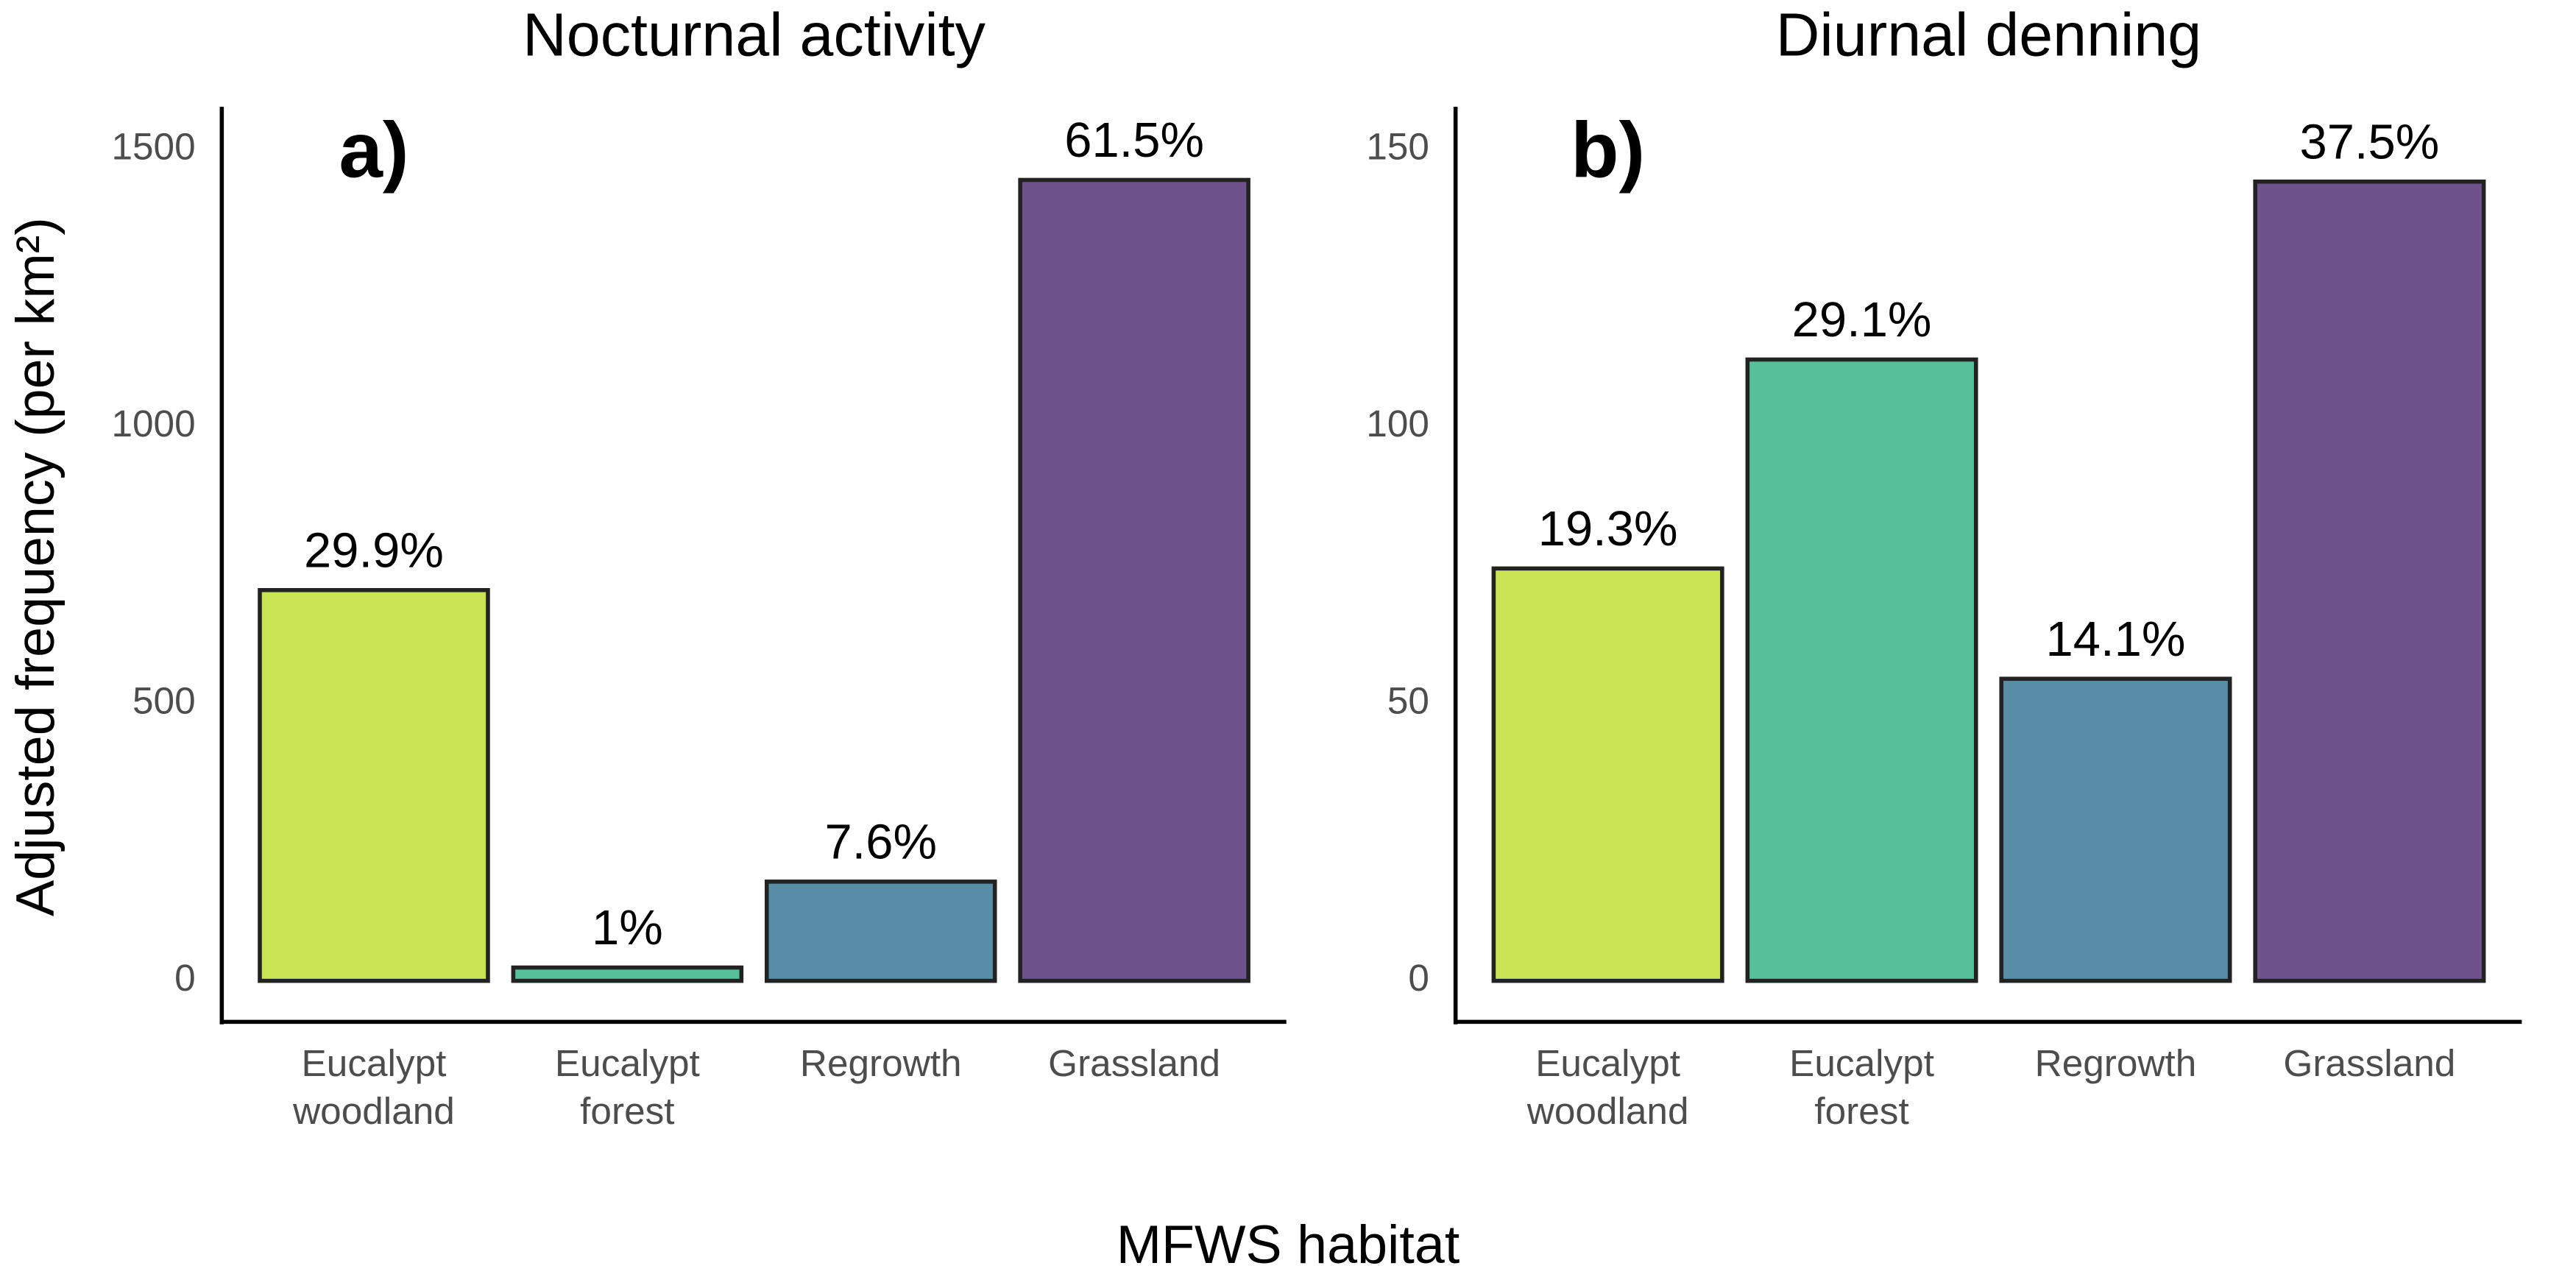 The height and width of the screenshot is (1288, 2576). I want to click on value-label: 61.5%, so click(1134, 140).